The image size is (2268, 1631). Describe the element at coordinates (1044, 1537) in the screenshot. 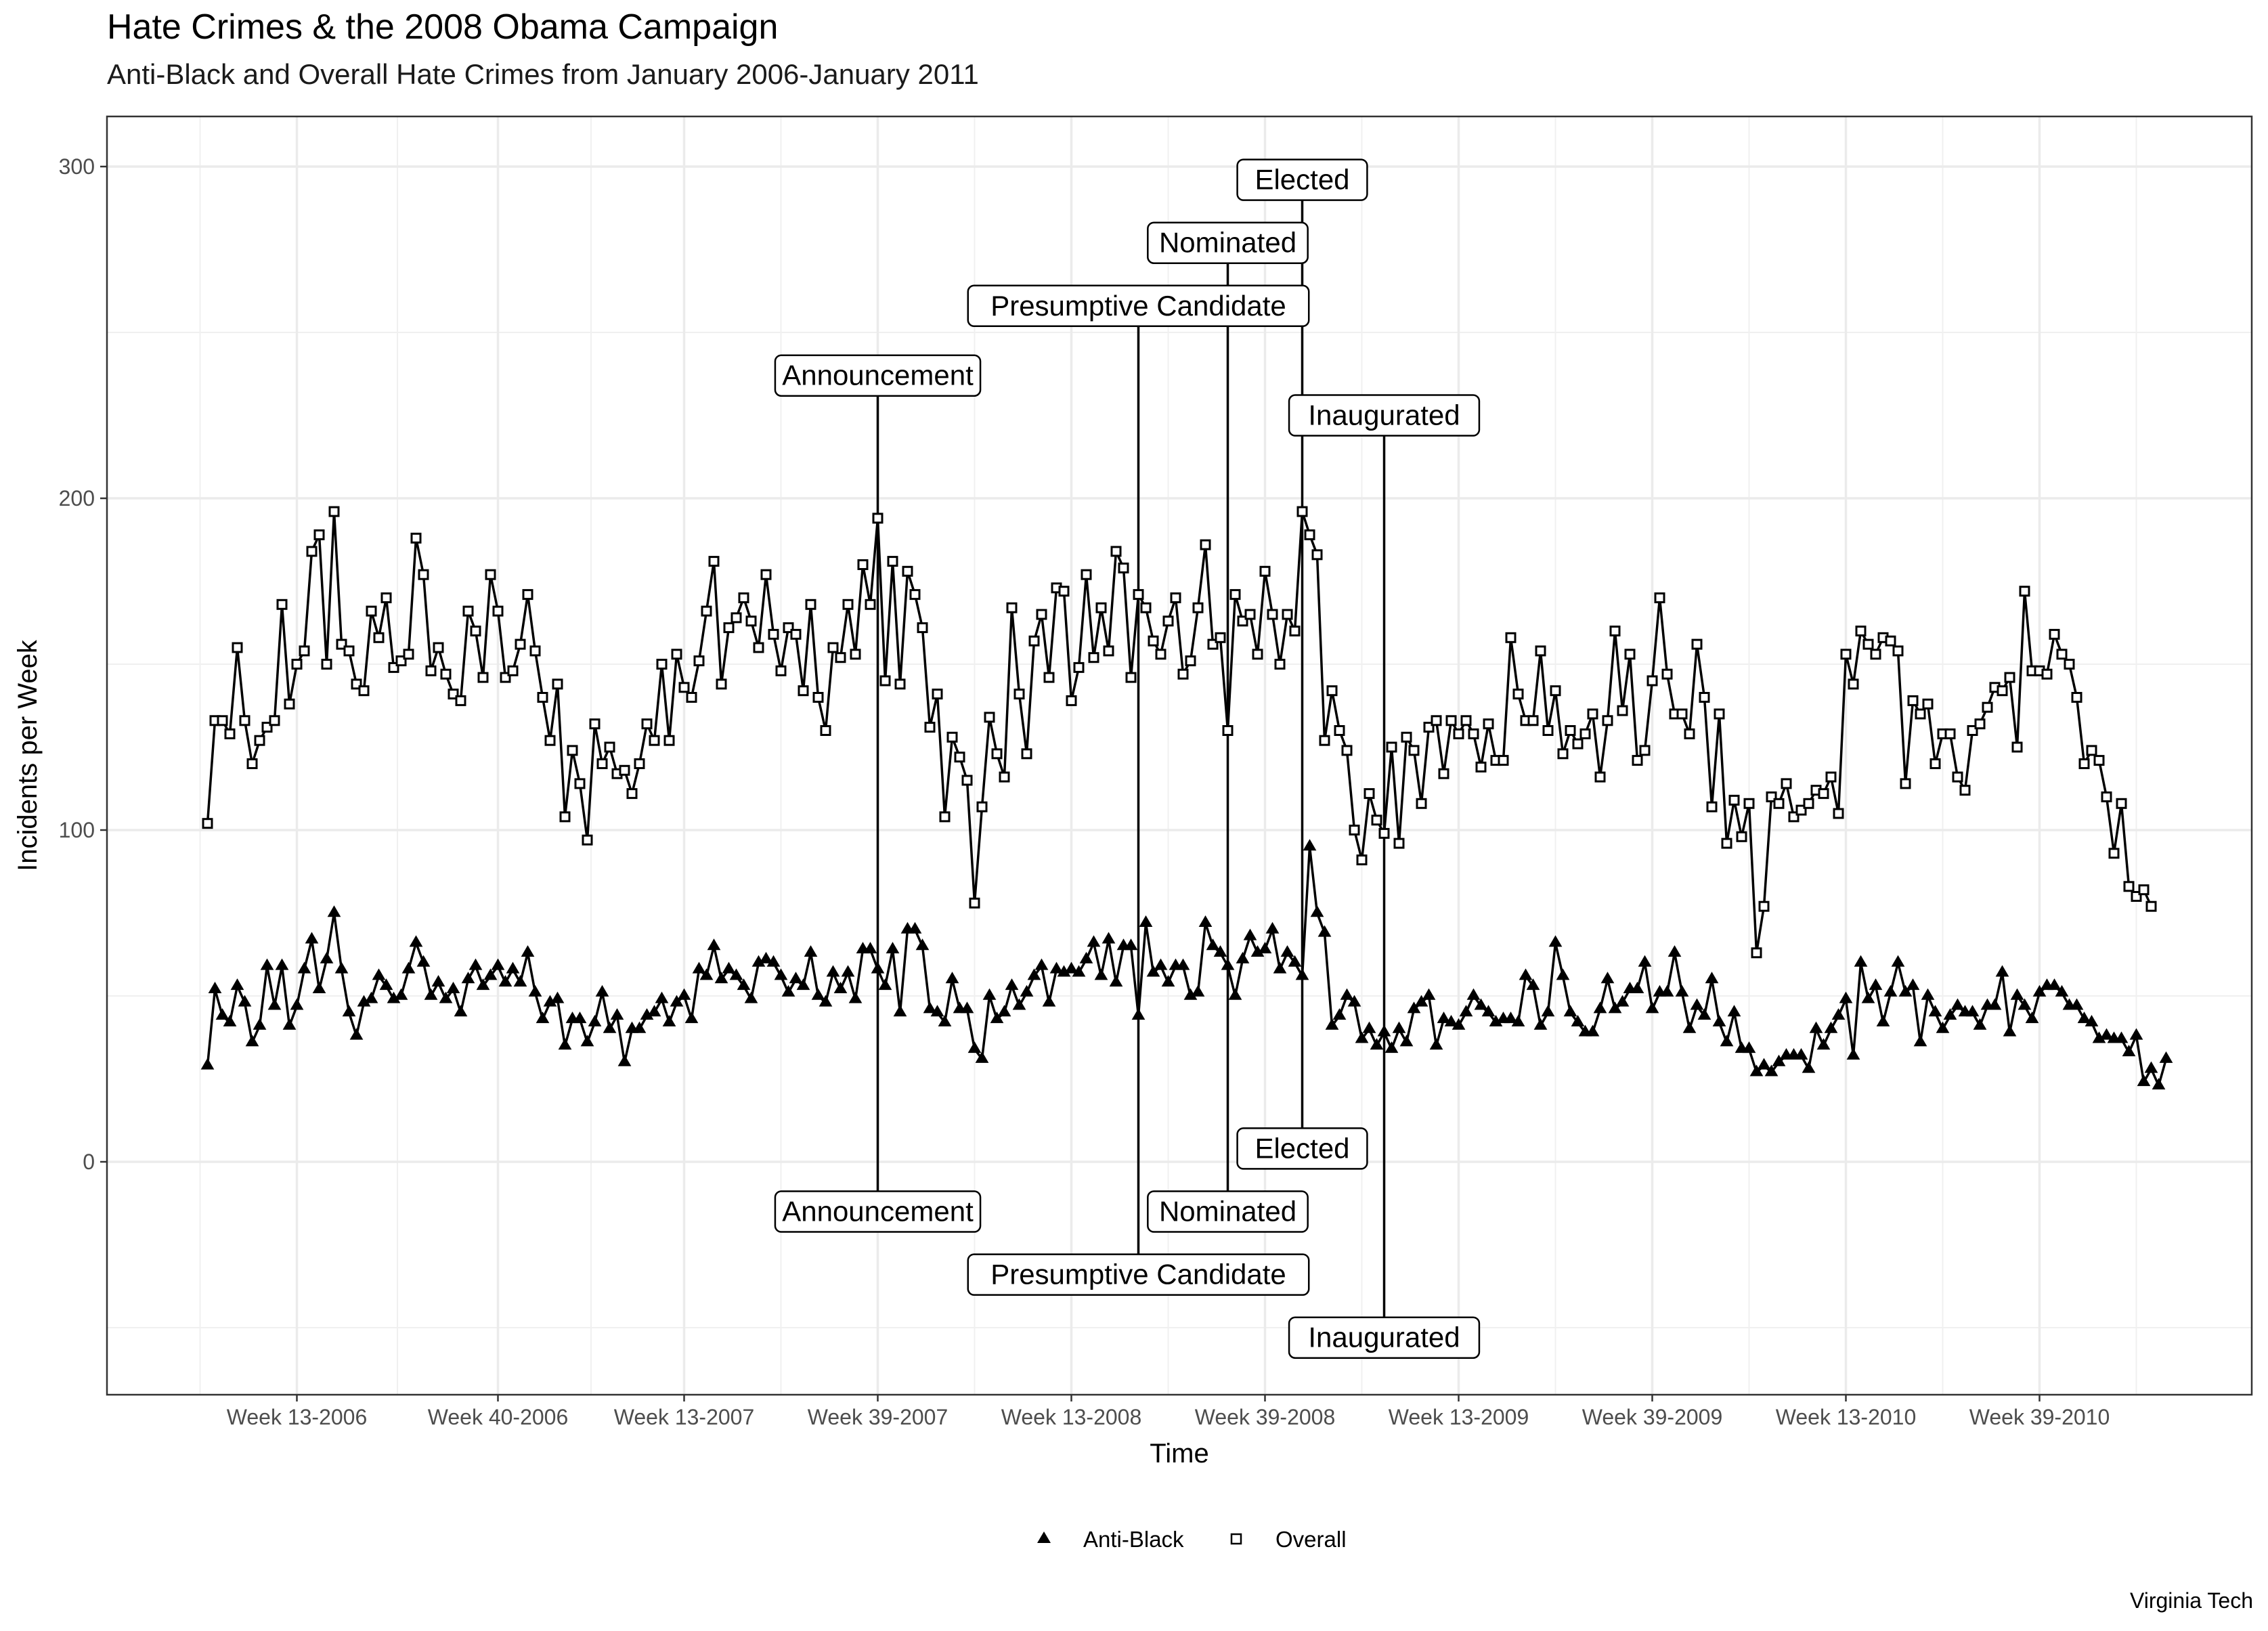

I see `legend-key-anti-black` at that location.